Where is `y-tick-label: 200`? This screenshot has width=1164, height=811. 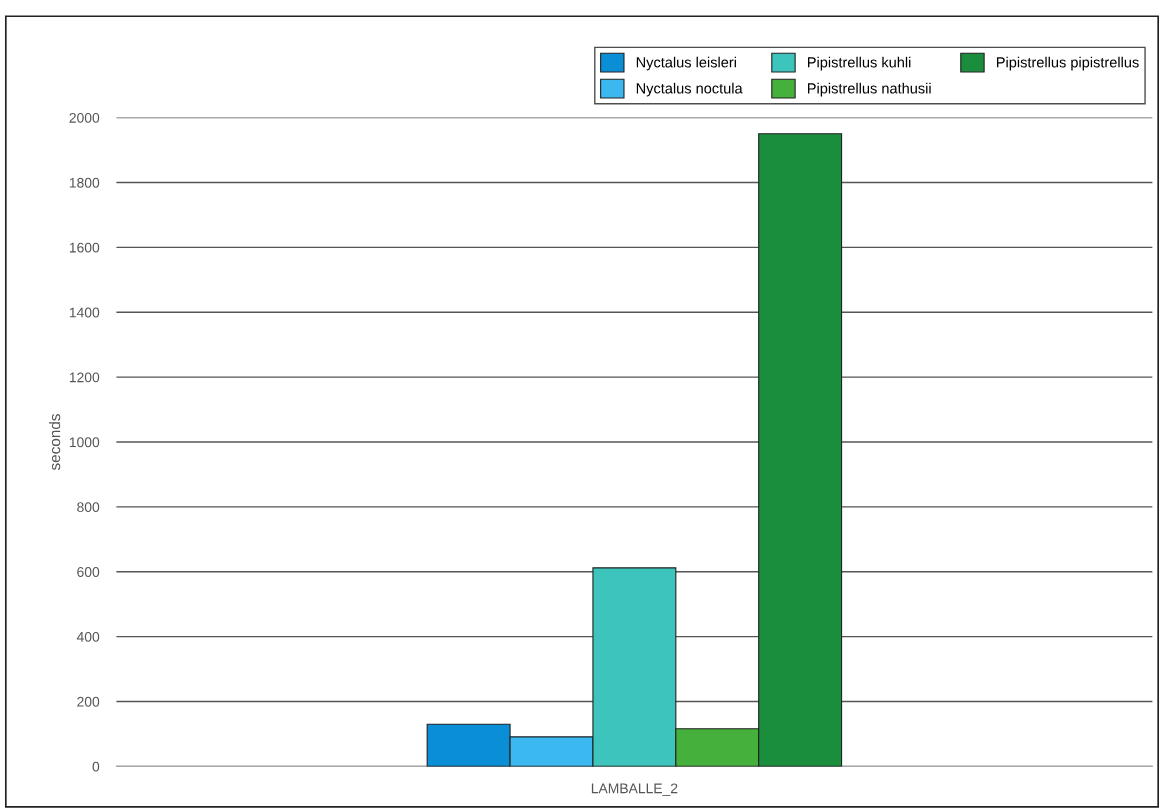 y-tick-label: 200 is located at coordinates (88, 701).